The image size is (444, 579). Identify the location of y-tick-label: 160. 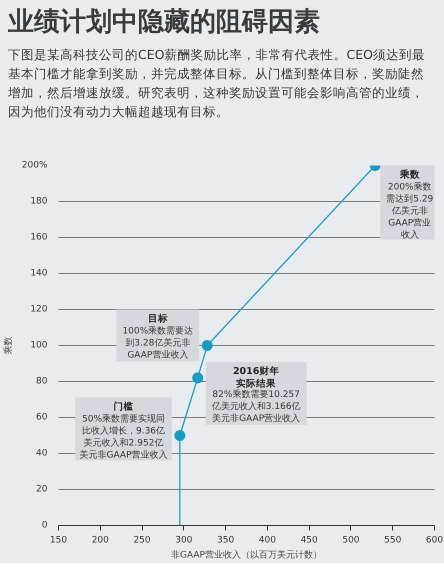
(39, 237).